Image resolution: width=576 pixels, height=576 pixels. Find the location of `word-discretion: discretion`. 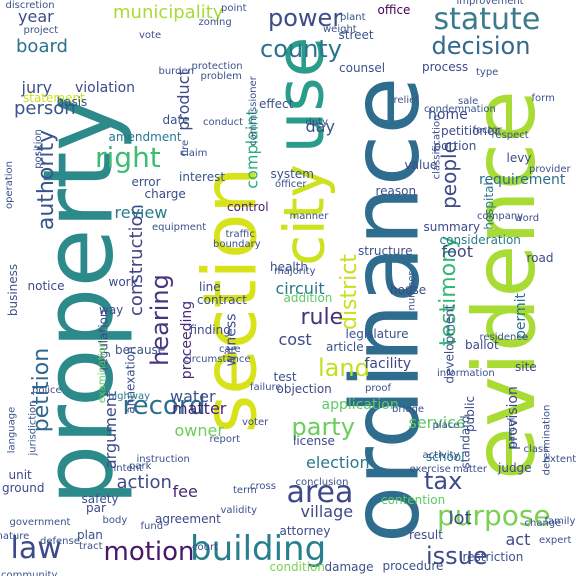

word-discretion: discretion is located at coordinates (30, 5).